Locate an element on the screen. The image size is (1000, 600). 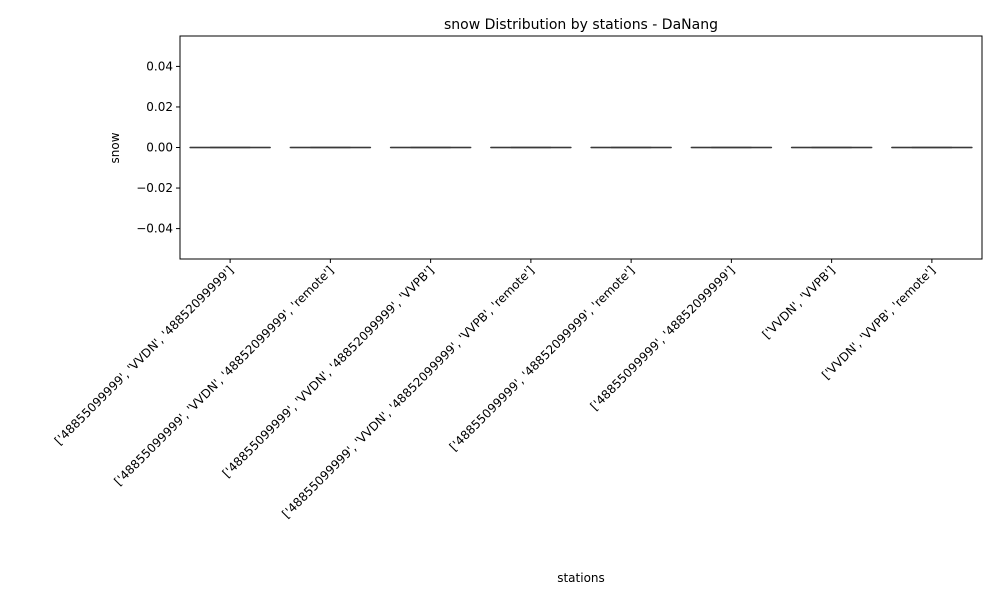
y-axis-label: snow is located at coordinates (115, 147).